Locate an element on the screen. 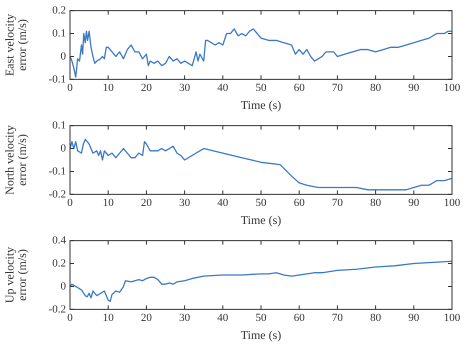  y-axis-title: Up velocity error (m/s) is located at coordinates (16, 275).